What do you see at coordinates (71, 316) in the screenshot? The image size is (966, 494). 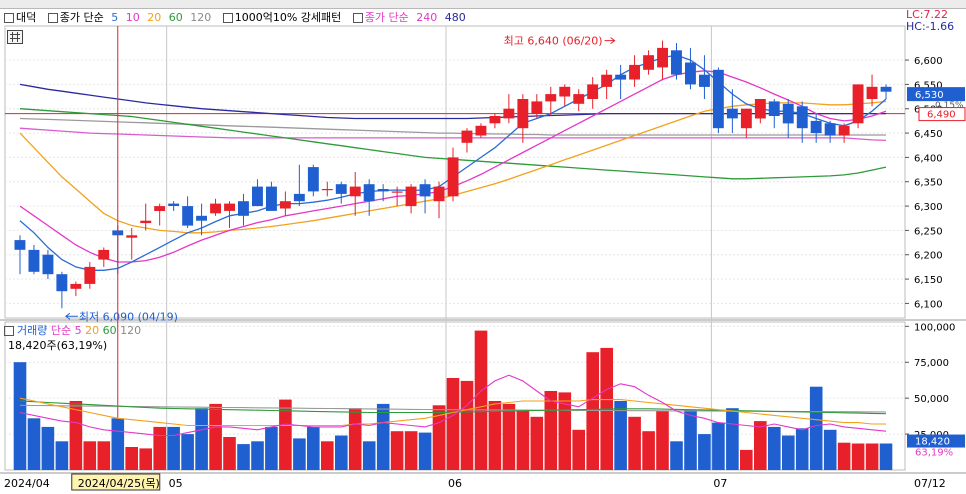 I see `low-arrow` at bounding box center [71, 316].